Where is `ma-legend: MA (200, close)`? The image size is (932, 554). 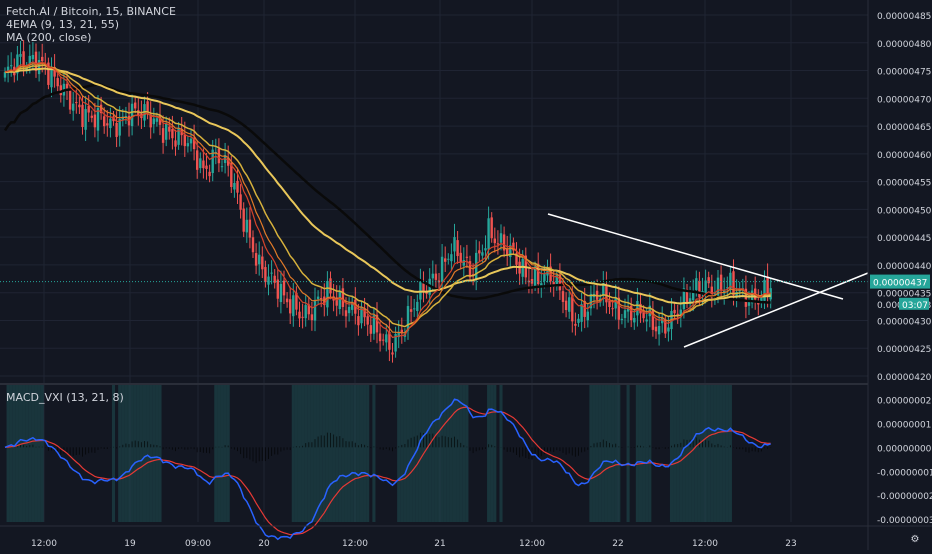
ma-legend: MA (200, close) is located at coordinates (49, 37).